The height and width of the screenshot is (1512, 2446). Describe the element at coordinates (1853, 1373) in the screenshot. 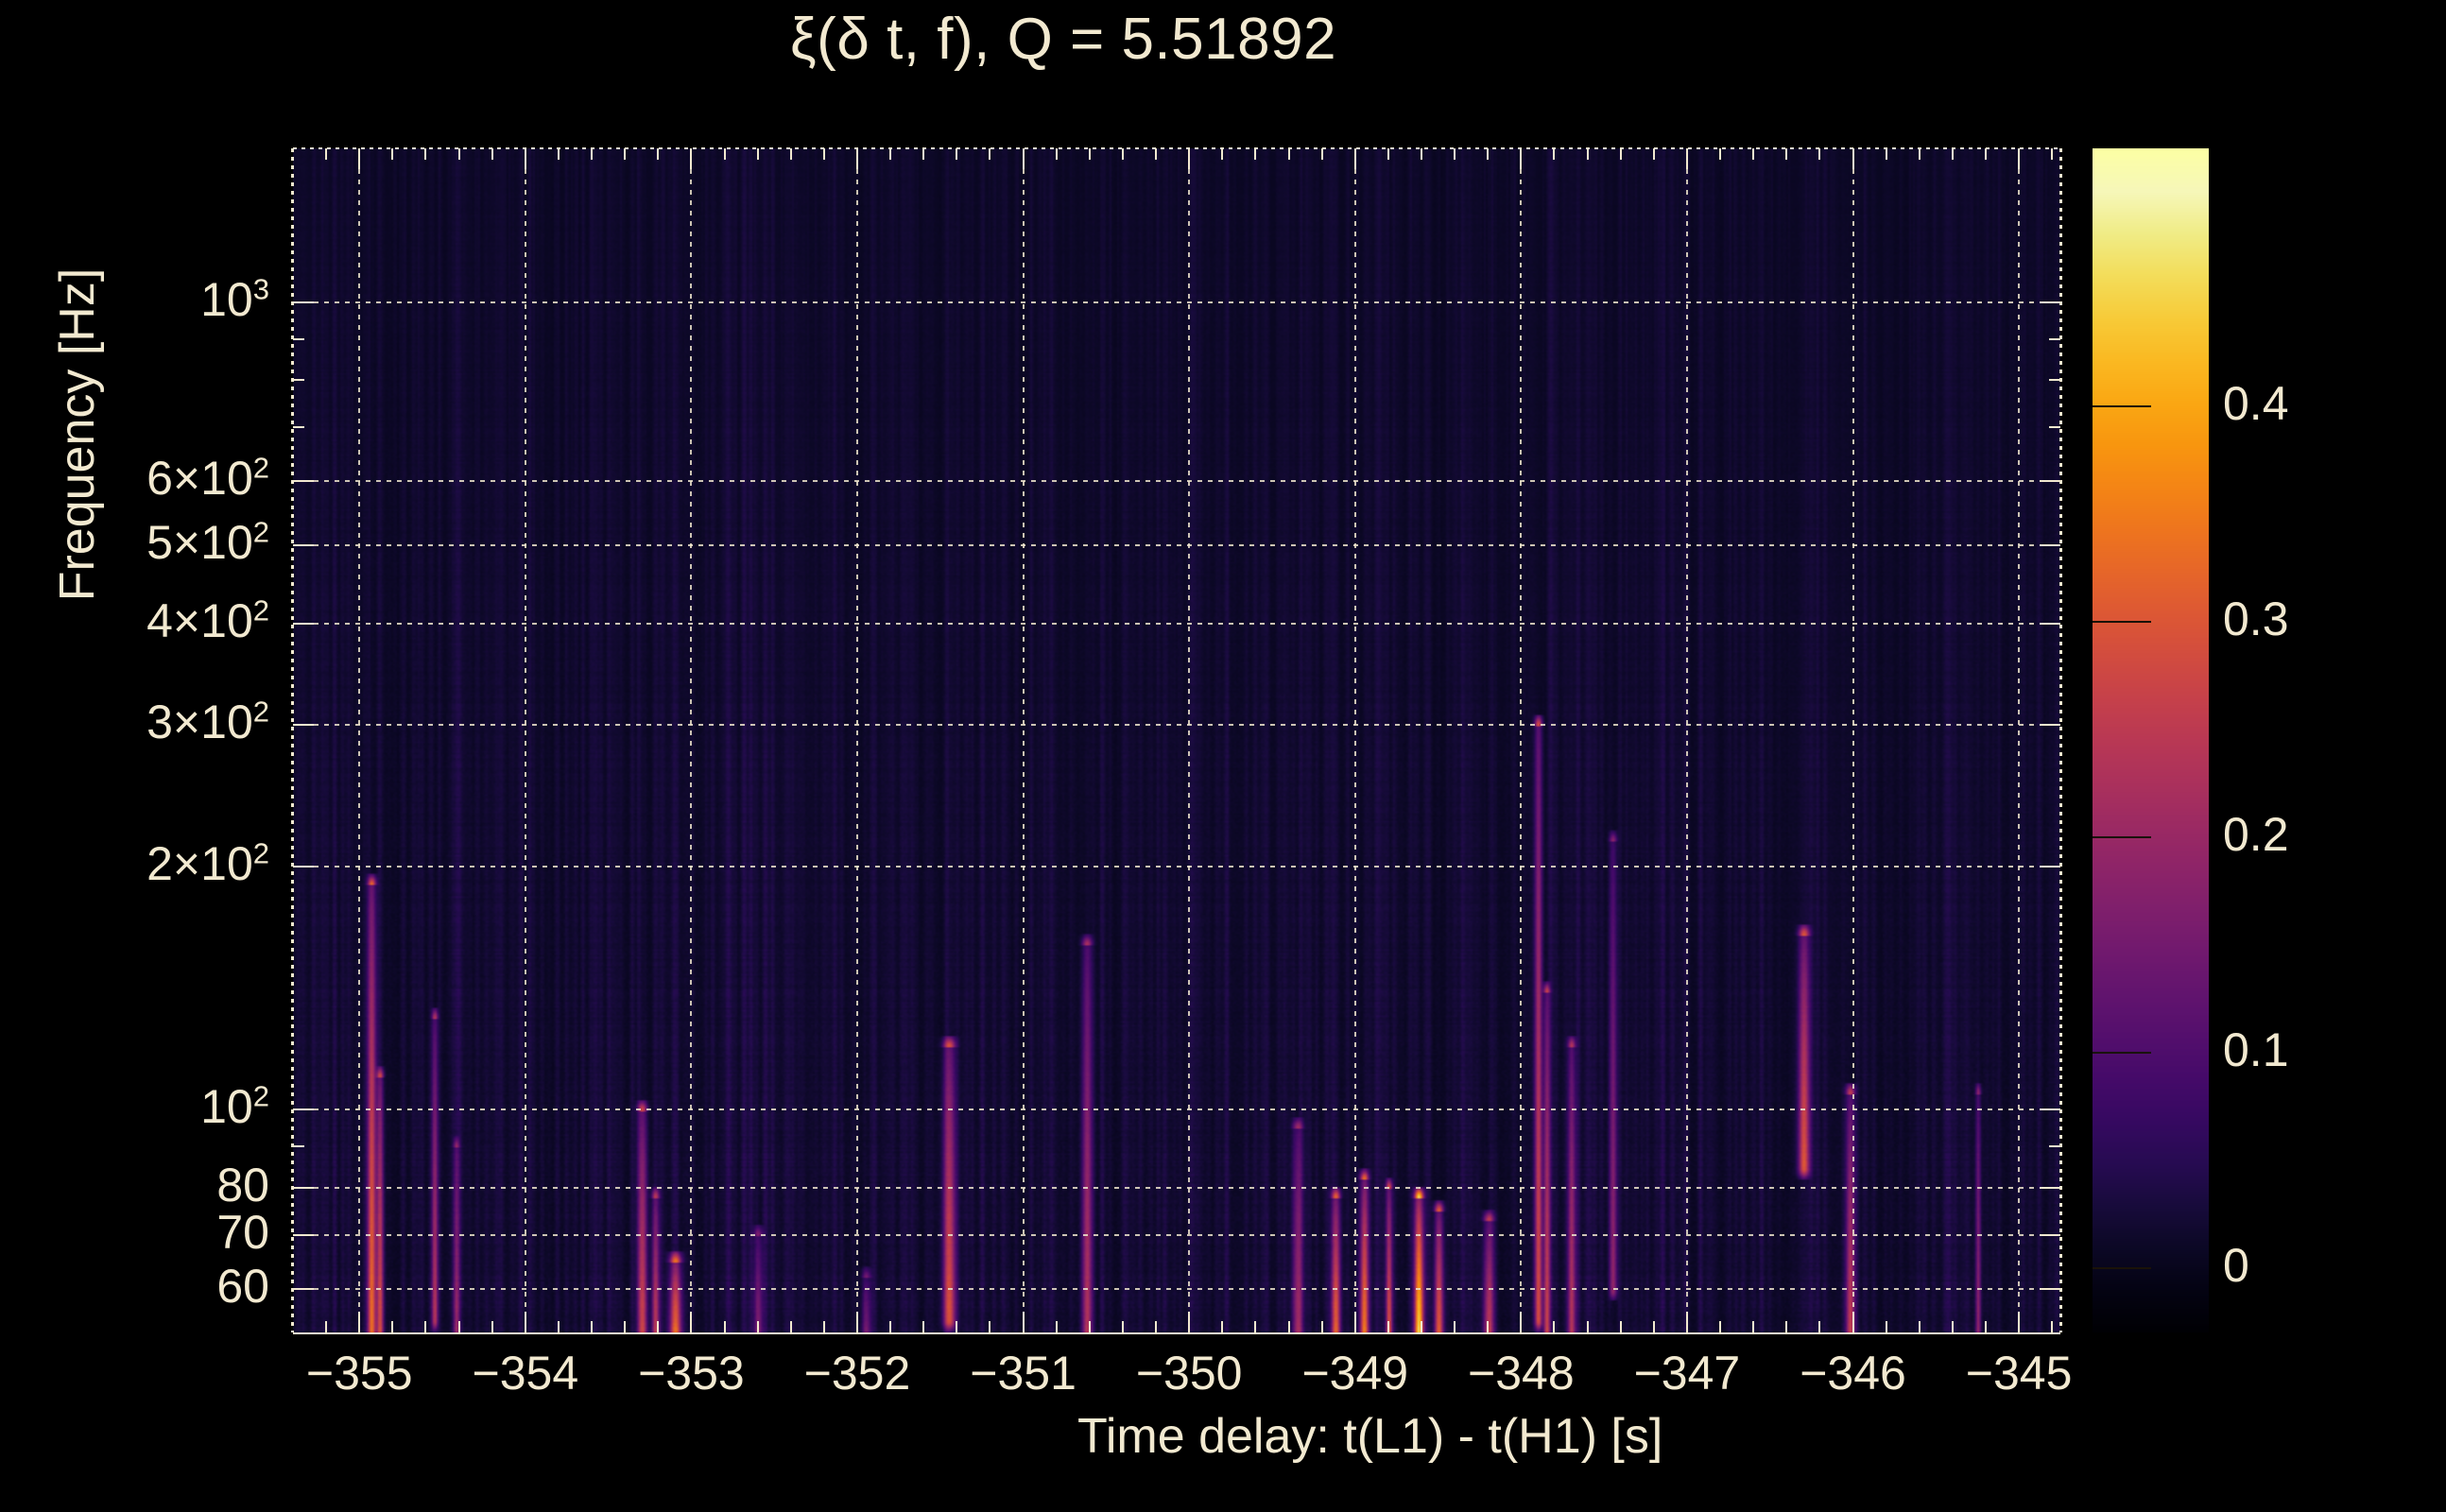

I see `x-tick-label--346: −346` at that location.